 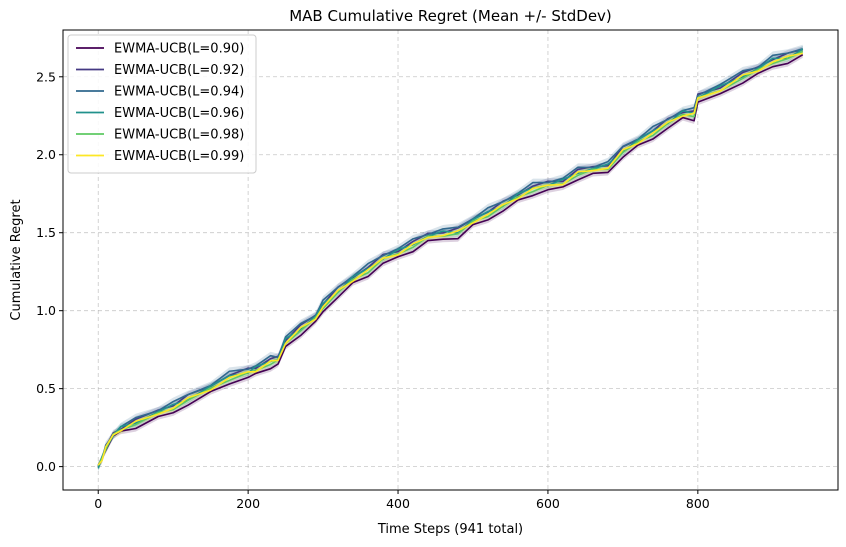 I want to click on x-tick-label: 0, so click(x=98, y=503).